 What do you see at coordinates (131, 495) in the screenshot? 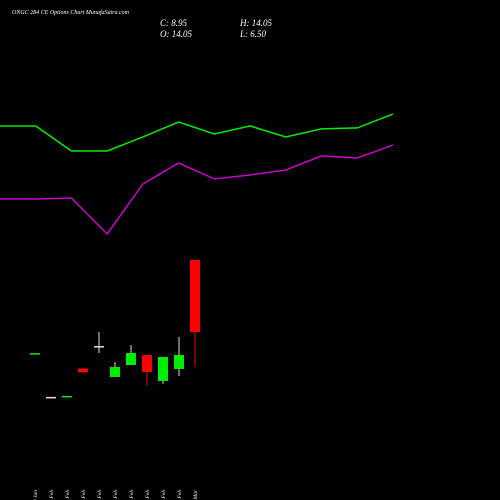
I see `x-tick-label: 24 Feb` at bounding box center [131, 495].